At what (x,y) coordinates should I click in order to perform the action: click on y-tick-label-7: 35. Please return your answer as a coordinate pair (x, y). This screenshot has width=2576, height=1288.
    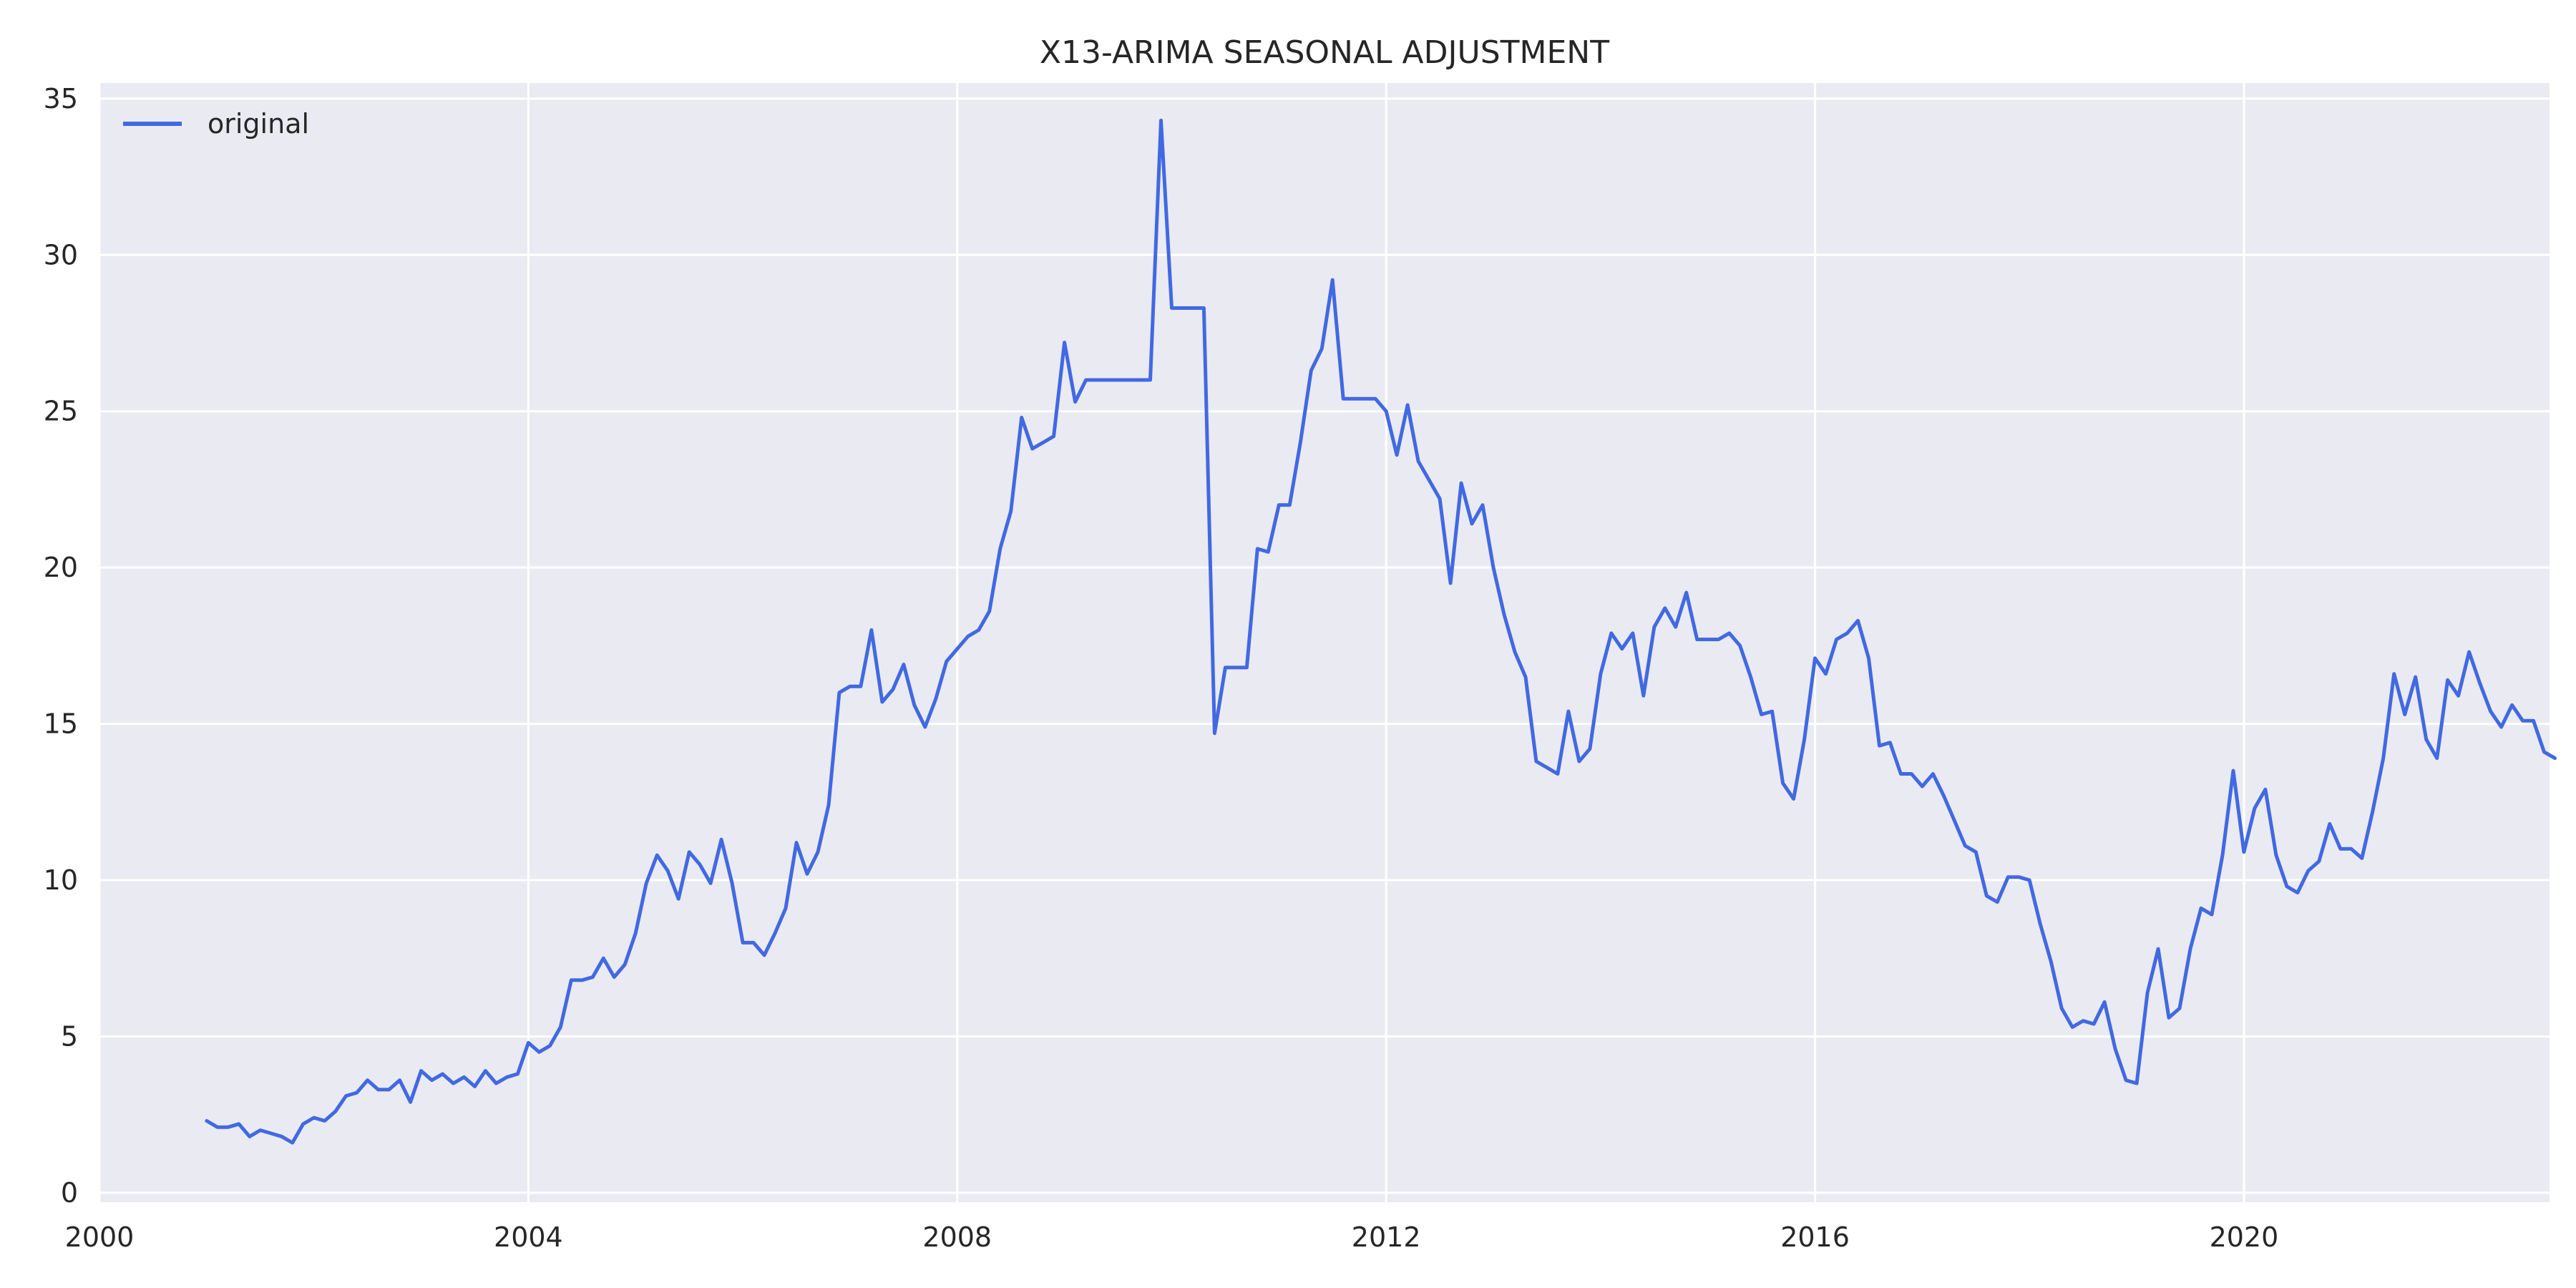
    Looking at the image, I should click on (61, 98).